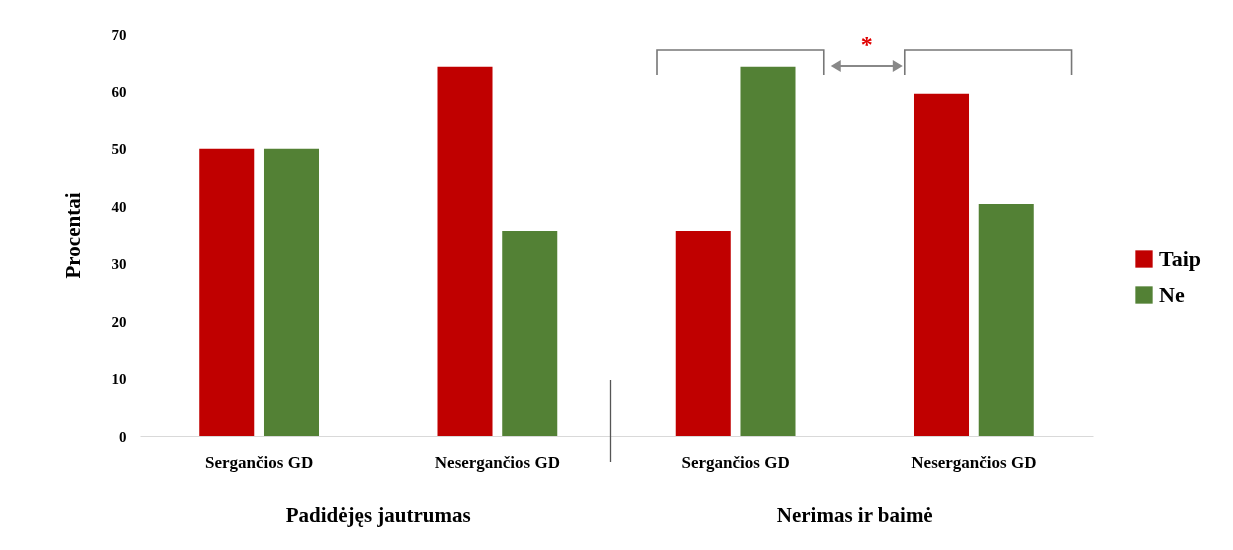  Describe the element at coordinates (378, 515) in the screenshot. I see `text: Padidėjęs jautrumas` at that location.